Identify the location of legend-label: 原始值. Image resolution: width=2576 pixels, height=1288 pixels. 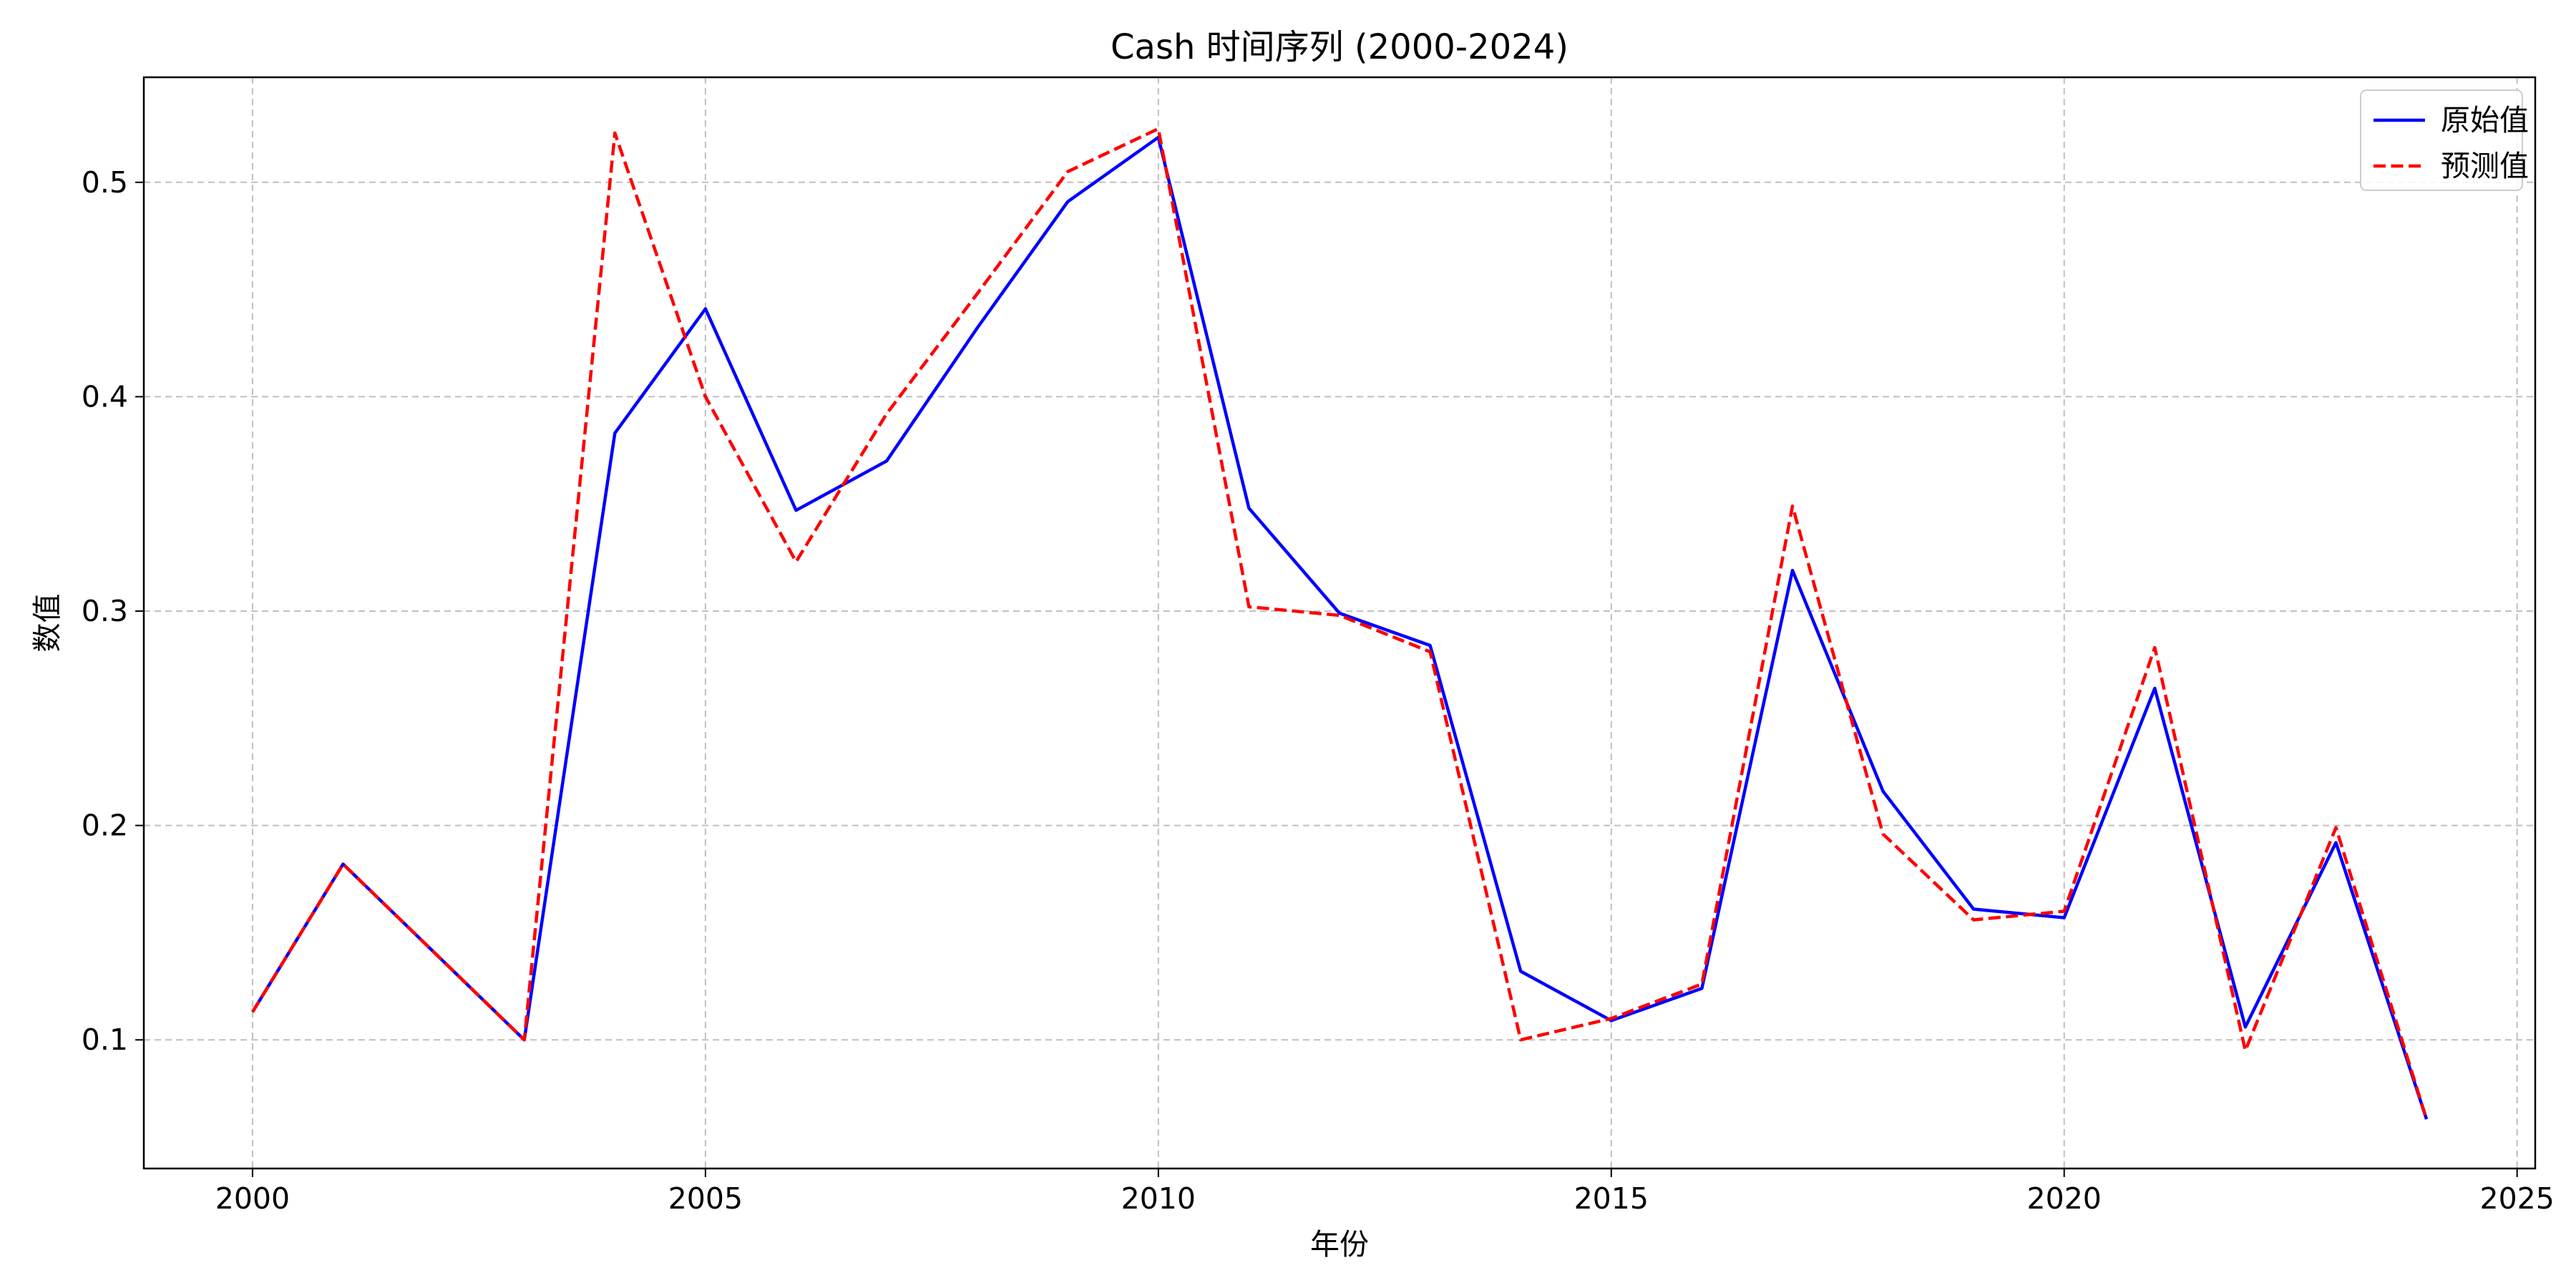
(2485, 120).